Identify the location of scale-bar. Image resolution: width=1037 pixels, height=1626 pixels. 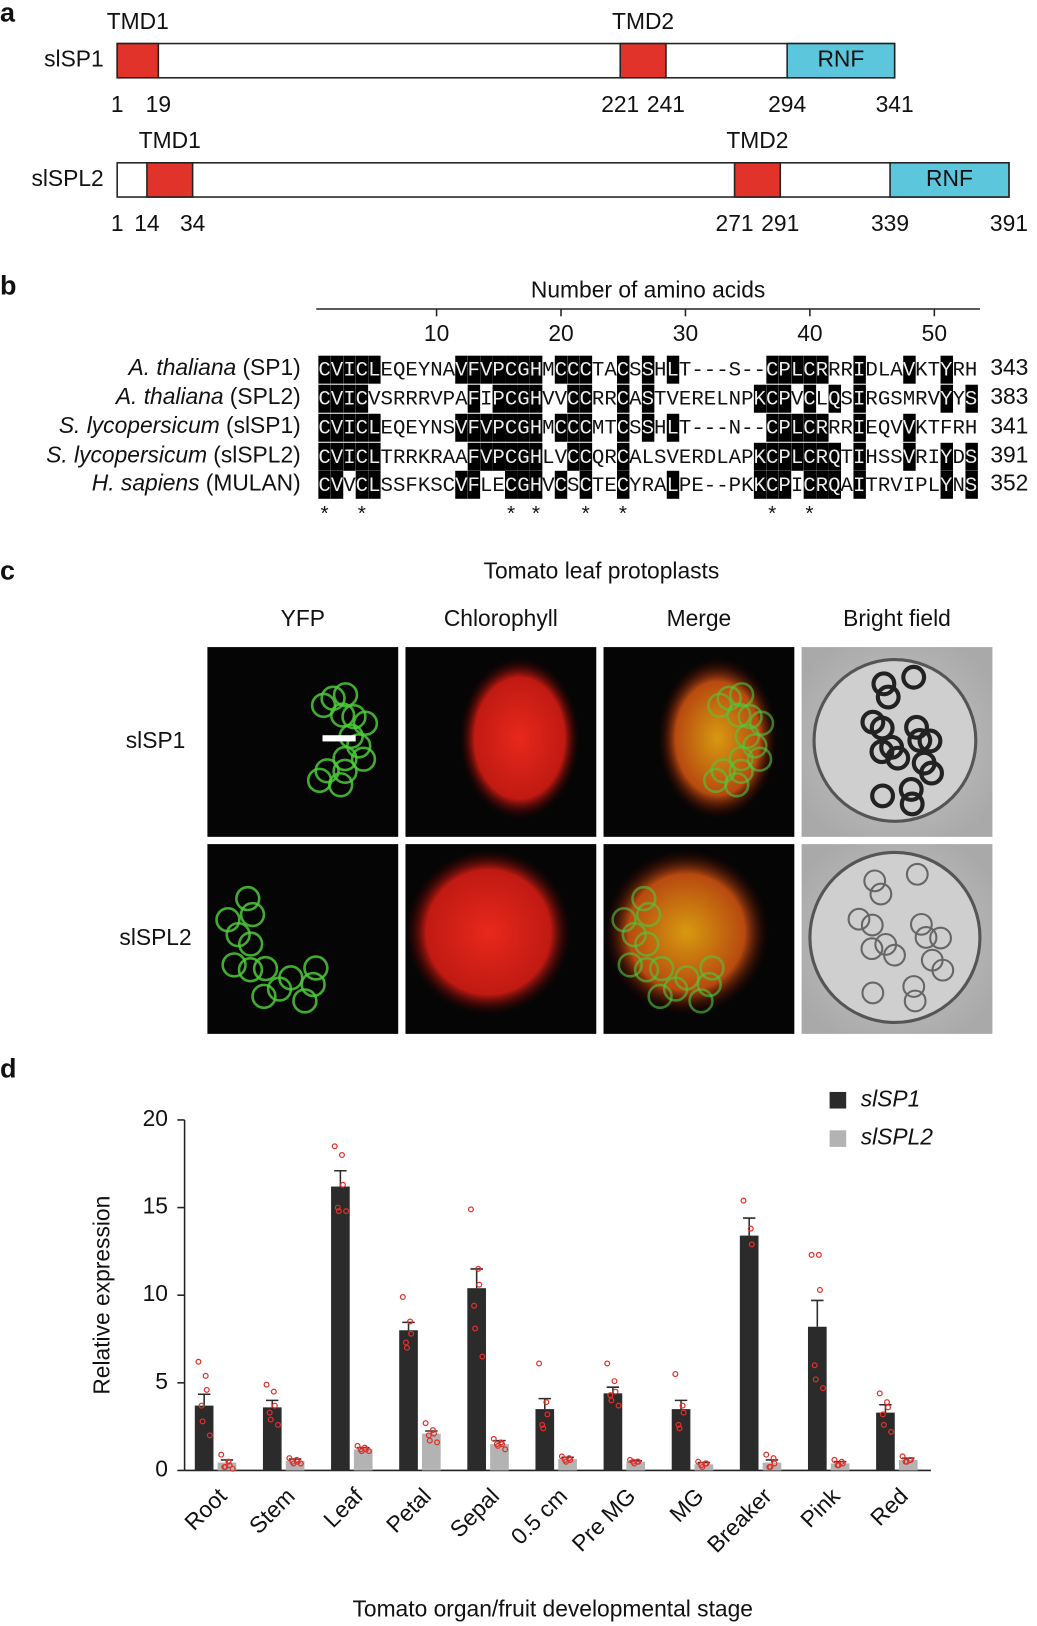
(339, 738).